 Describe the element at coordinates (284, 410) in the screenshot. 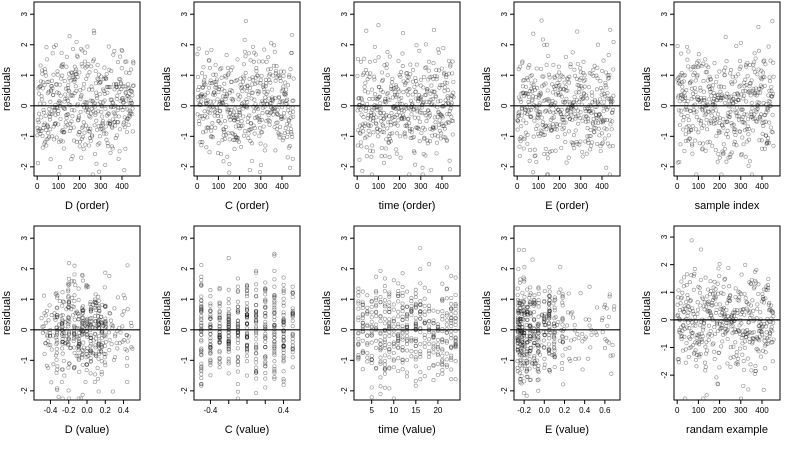

I see `x-tick-label: 0.4` at that location.